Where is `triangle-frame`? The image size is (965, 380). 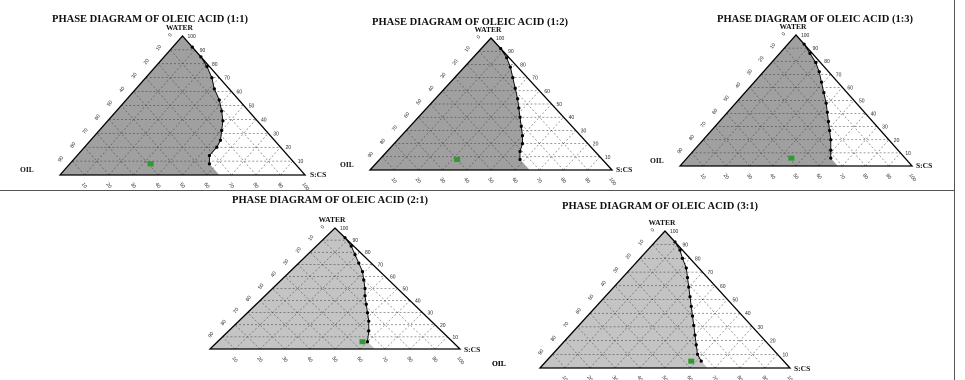
triangle-frame is located at coordinates (335, 288).